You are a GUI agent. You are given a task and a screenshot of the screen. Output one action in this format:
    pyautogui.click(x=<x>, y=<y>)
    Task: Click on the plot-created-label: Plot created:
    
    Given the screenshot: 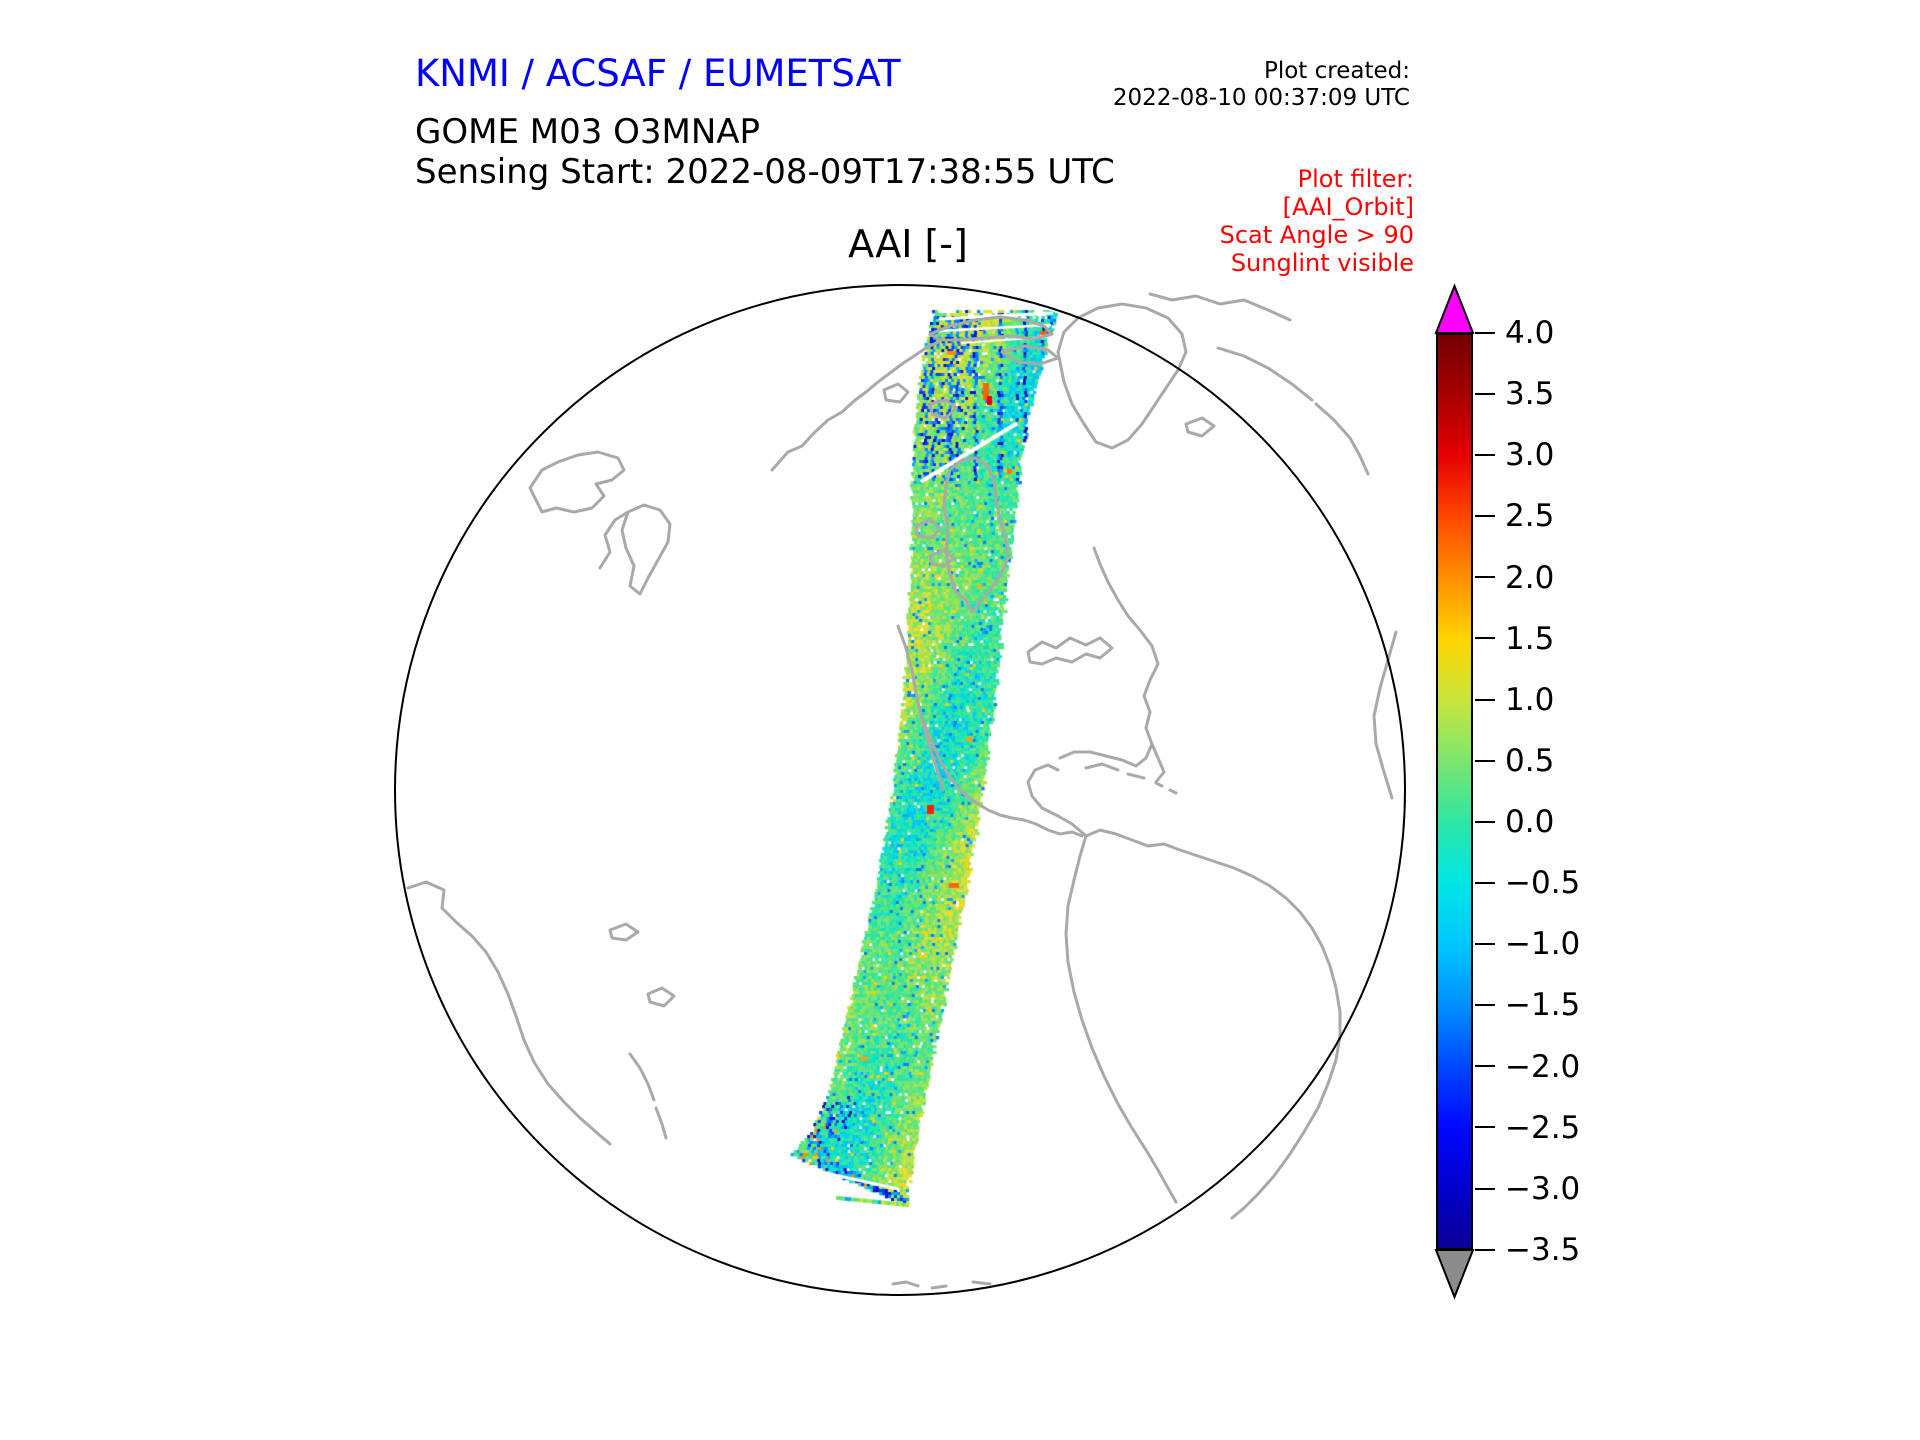 What is the action you would take?
    pyautogui.click(x=1336, y=71)
    